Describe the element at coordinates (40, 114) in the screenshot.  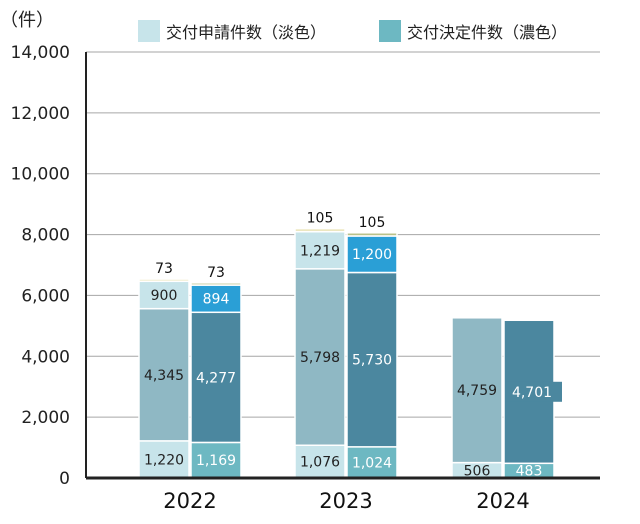
I see `y-tick-label: 12,000` at that location.